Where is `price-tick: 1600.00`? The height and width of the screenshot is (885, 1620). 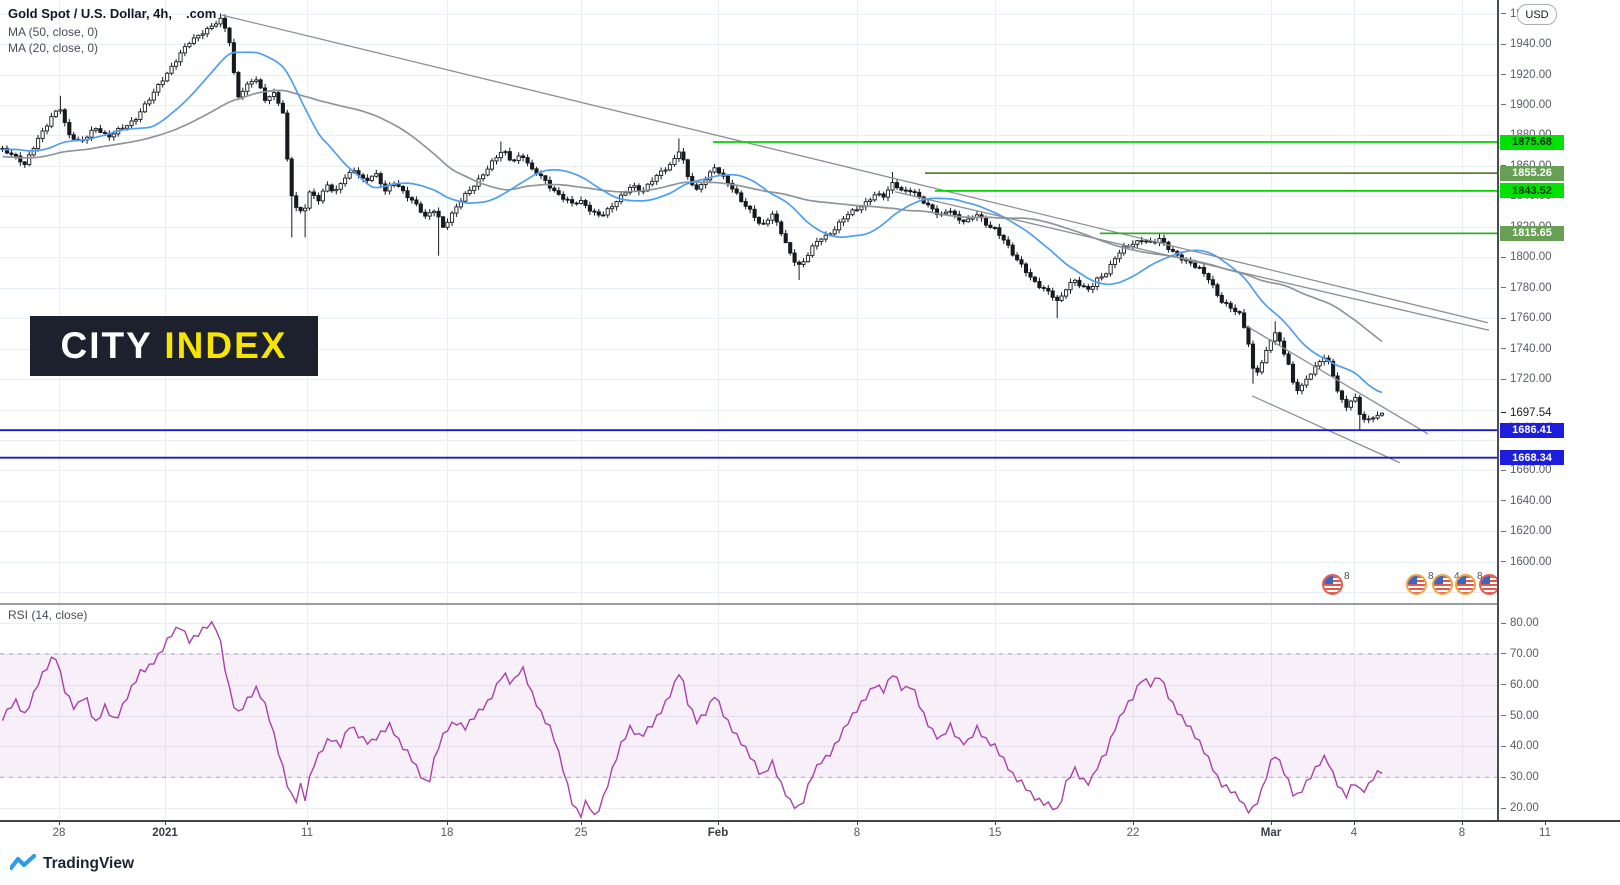
price-tick: 1600.00 is located at coordinates (1526, 562).